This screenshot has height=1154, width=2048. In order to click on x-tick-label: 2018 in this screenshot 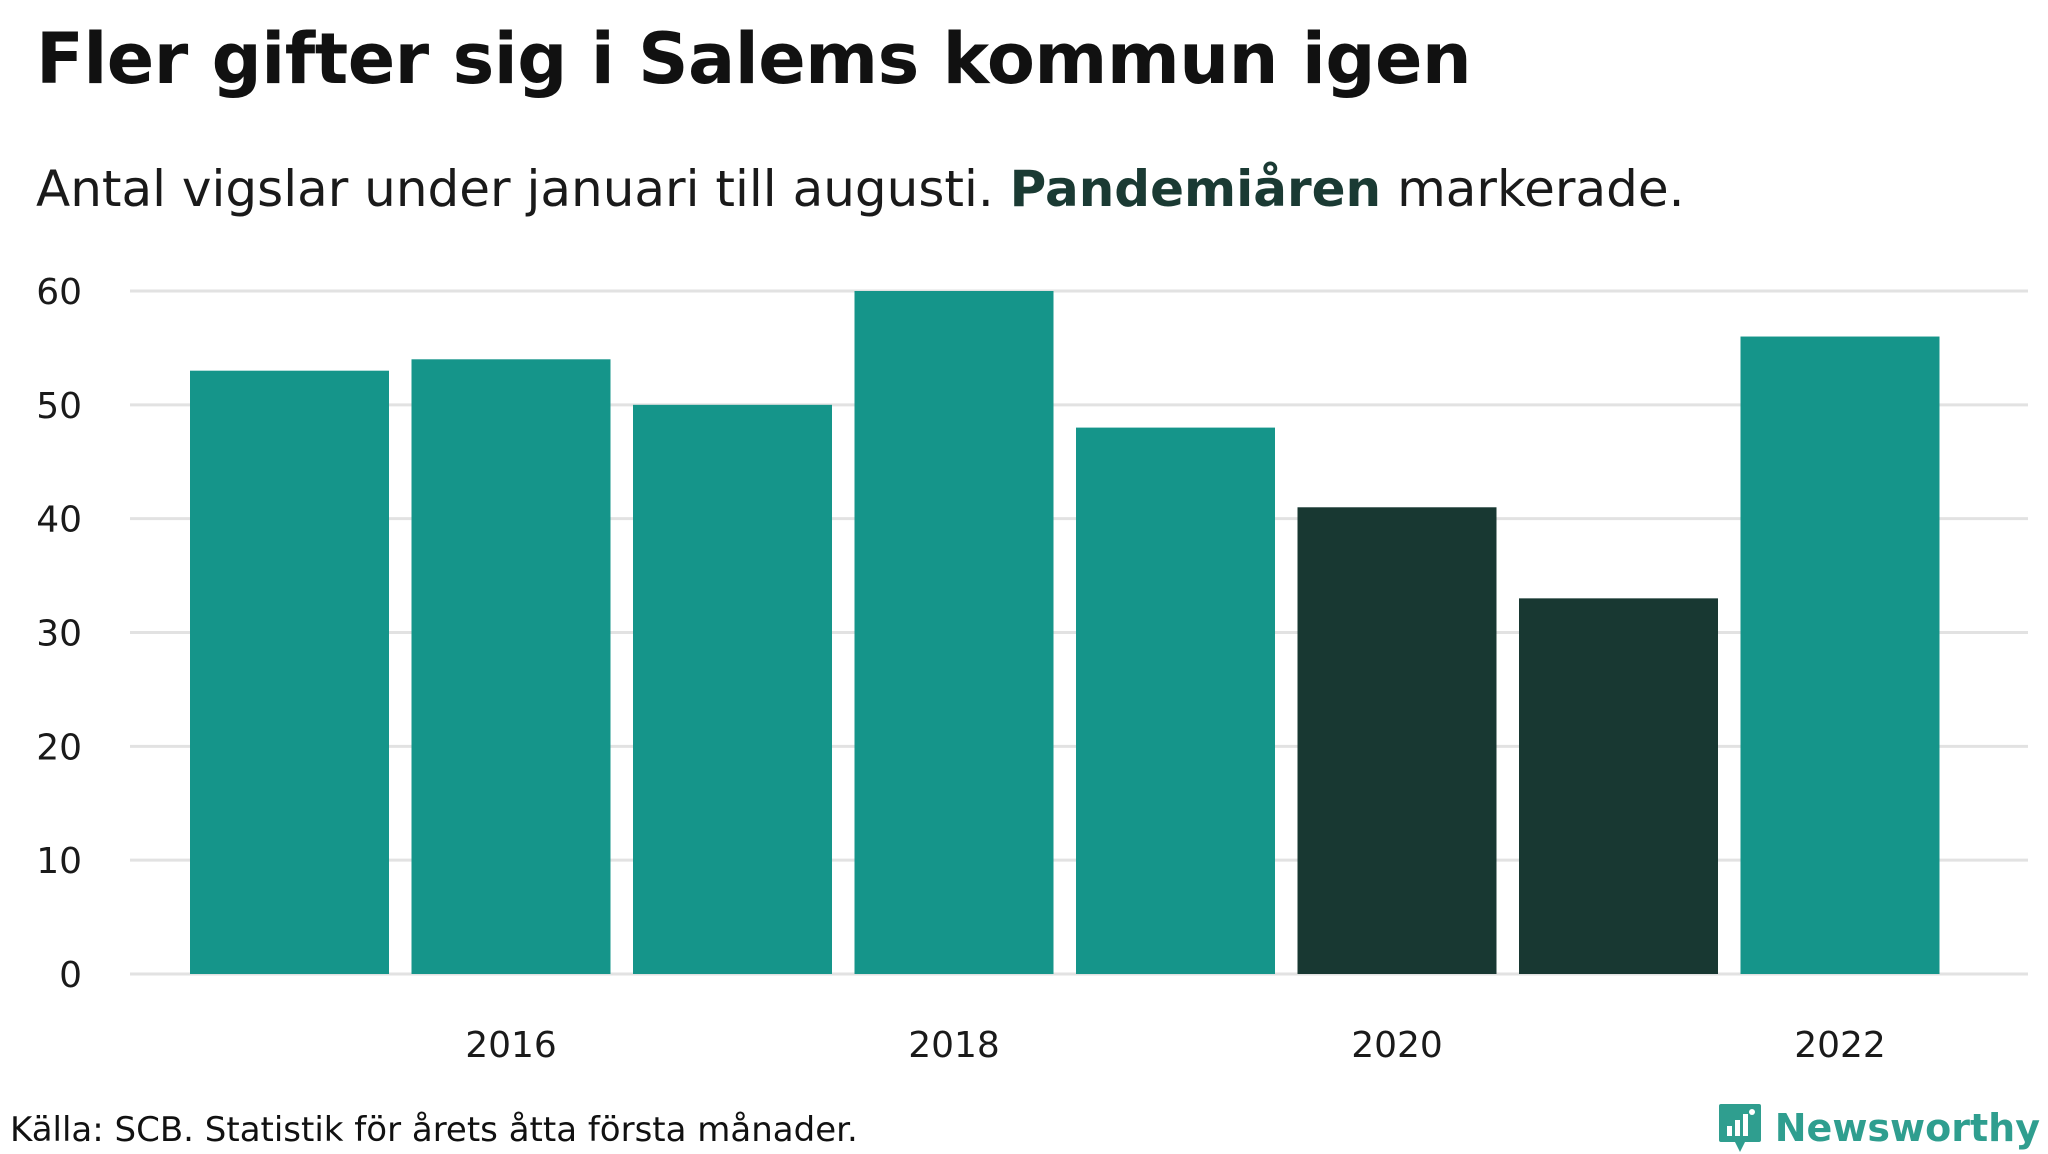, I will do `click(954, 1042)`.